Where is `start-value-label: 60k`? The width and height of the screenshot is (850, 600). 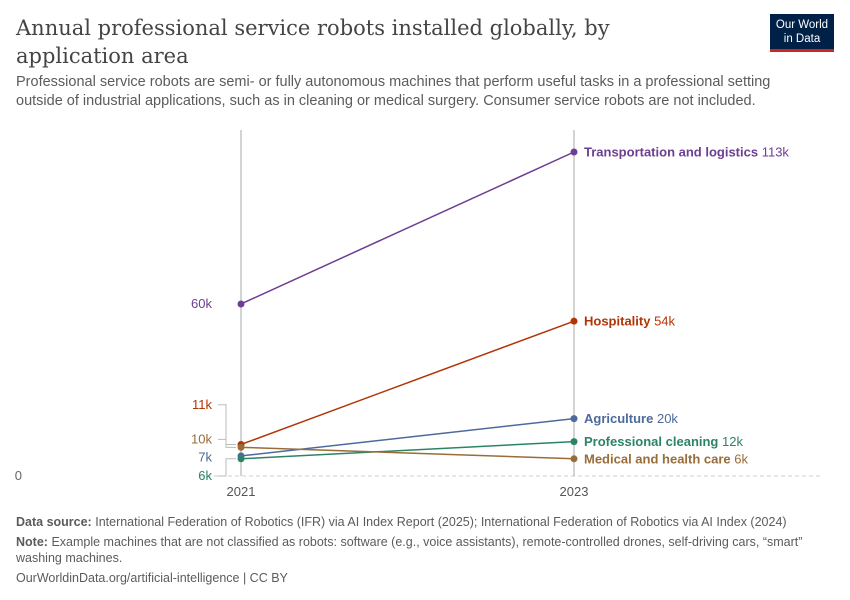
start-value-label: 60k is located at coordinates (201, 303).